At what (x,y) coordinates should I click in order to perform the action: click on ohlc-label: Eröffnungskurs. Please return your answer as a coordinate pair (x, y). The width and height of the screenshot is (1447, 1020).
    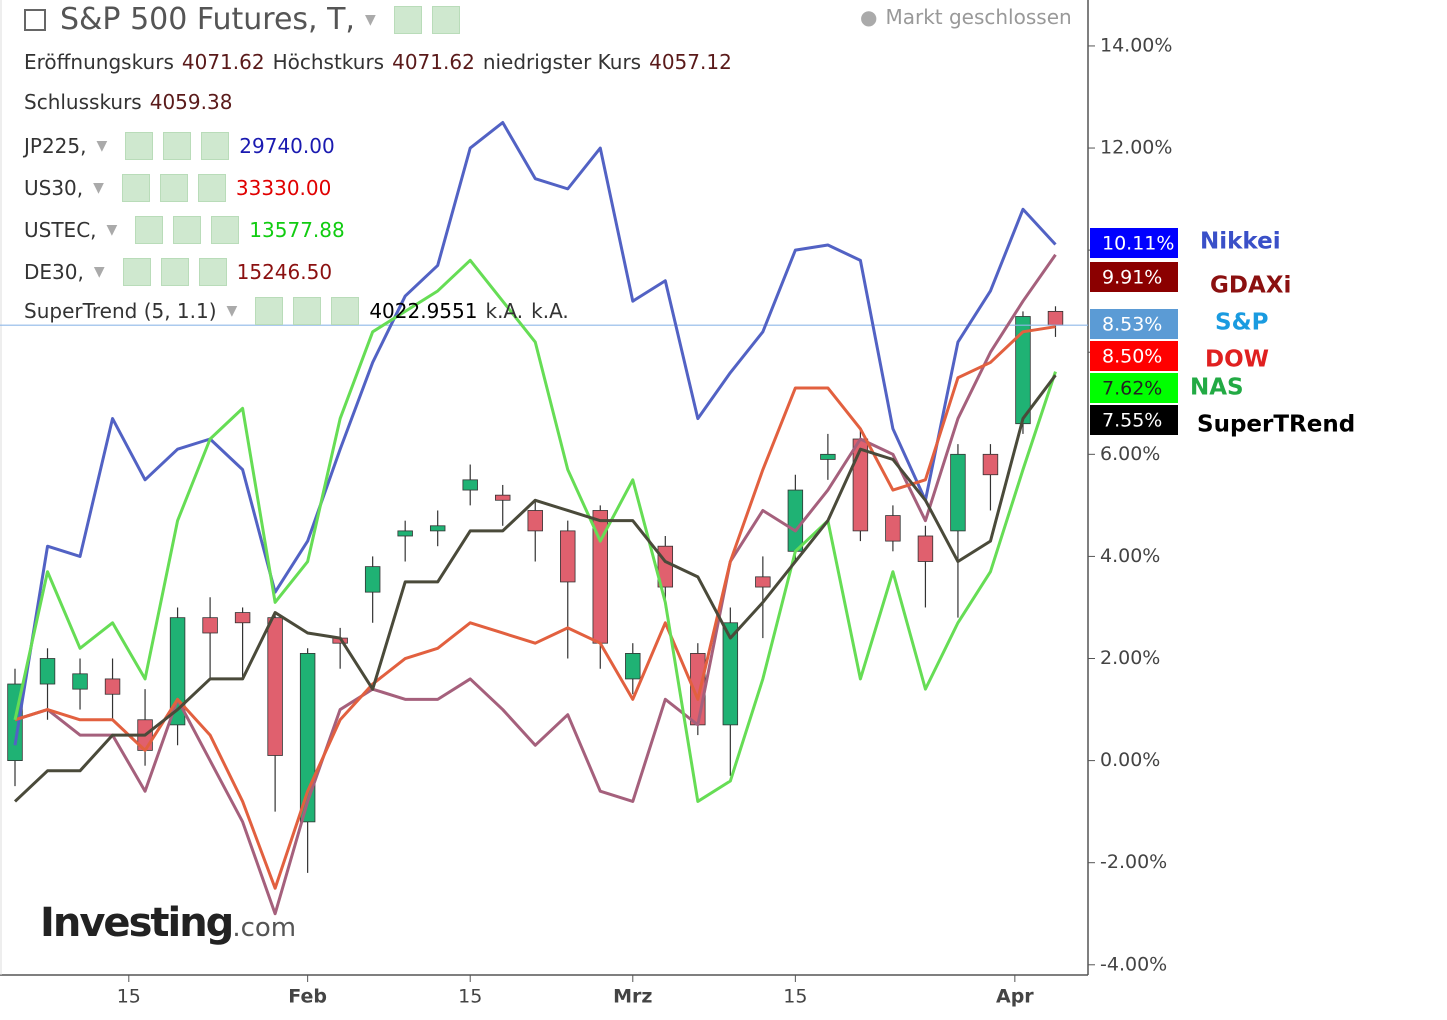
    Looking at the image, I should click on (99, 62).